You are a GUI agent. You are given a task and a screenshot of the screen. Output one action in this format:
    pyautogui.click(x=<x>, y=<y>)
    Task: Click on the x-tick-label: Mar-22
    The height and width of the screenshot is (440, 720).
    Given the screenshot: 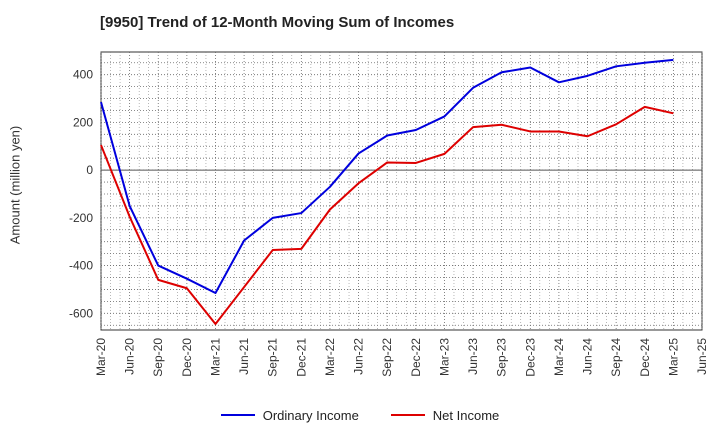 What is the action you would take?
    pyautogui.click(x=330, y=357)
    